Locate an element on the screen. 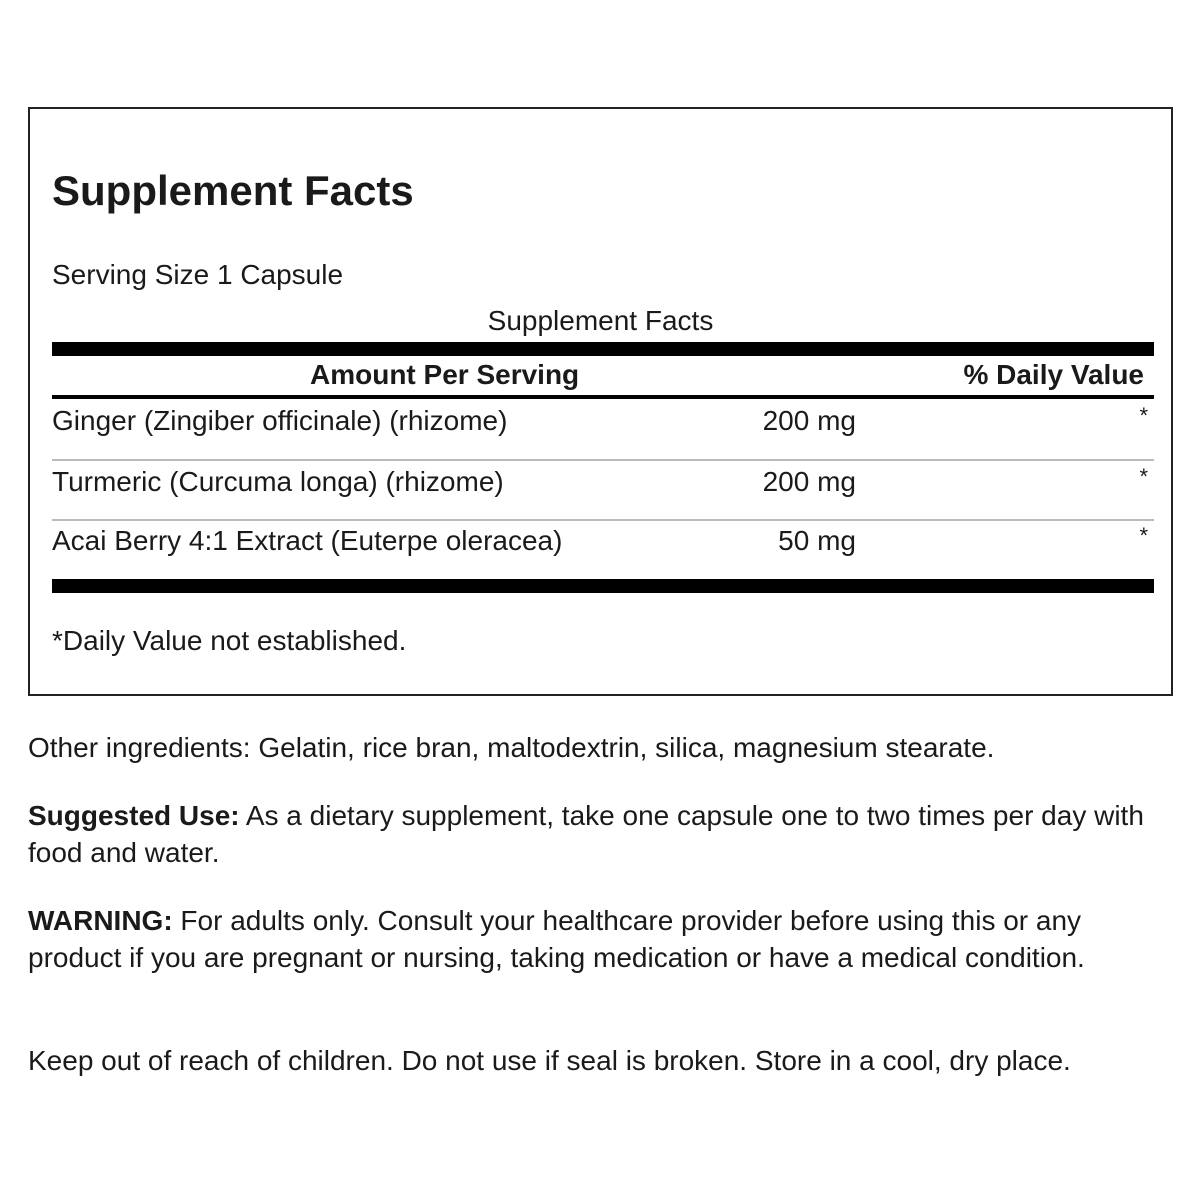 Image resolution: width=1200 pixels, height=1200 pixels. warning-label: WARNING: is located at coordinates (100, 920).